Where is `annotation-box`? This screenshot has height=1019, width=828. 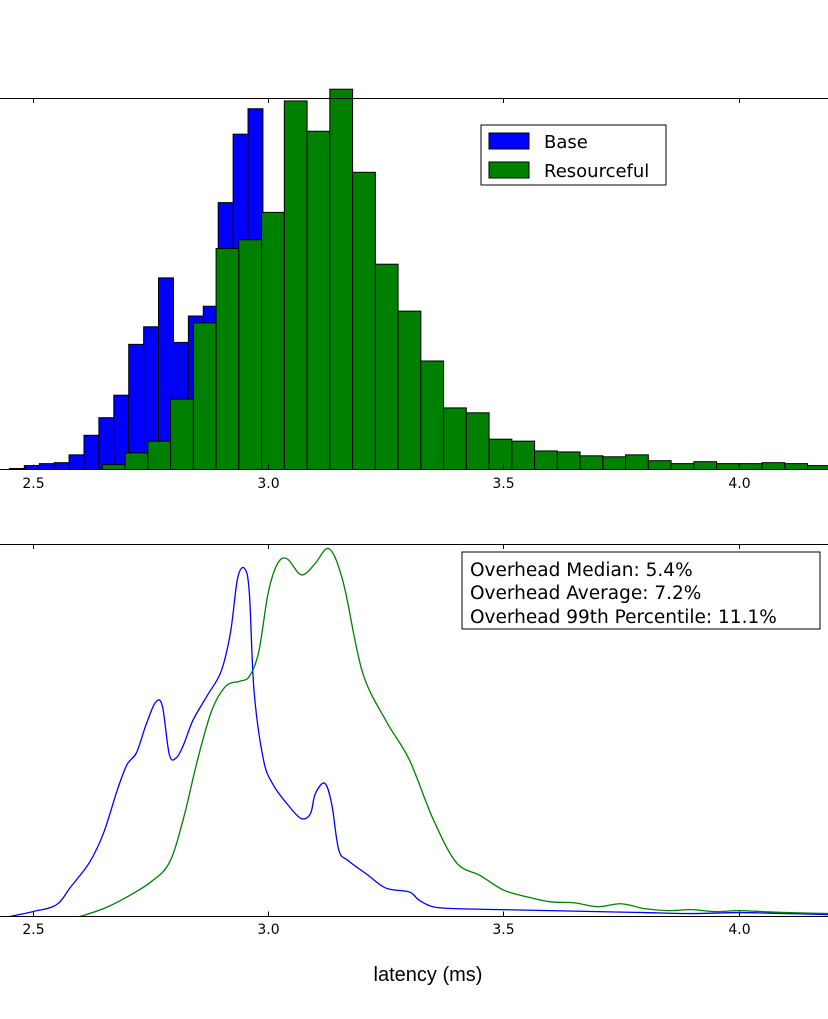
annotation-box is located at coordinates (641, 590).